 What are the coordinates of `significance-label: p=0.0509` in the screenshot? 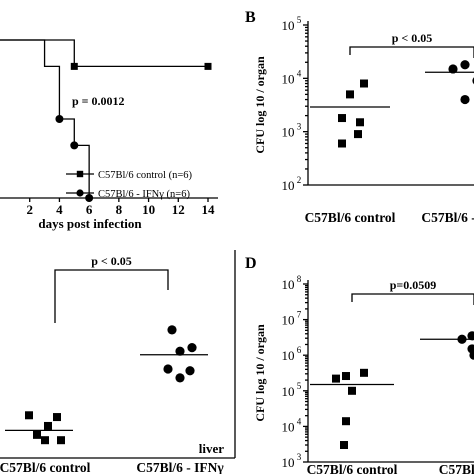 It's located at (413, 285).